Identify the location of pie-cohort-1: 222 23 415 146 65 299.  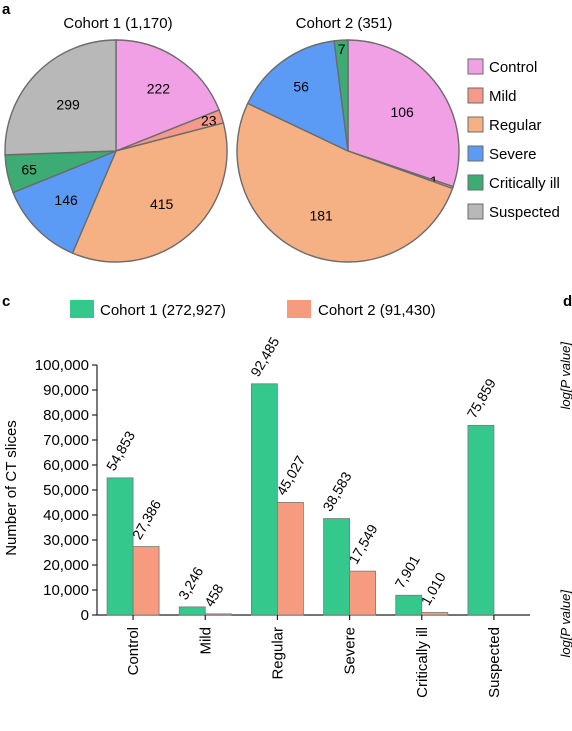
(116, 151).